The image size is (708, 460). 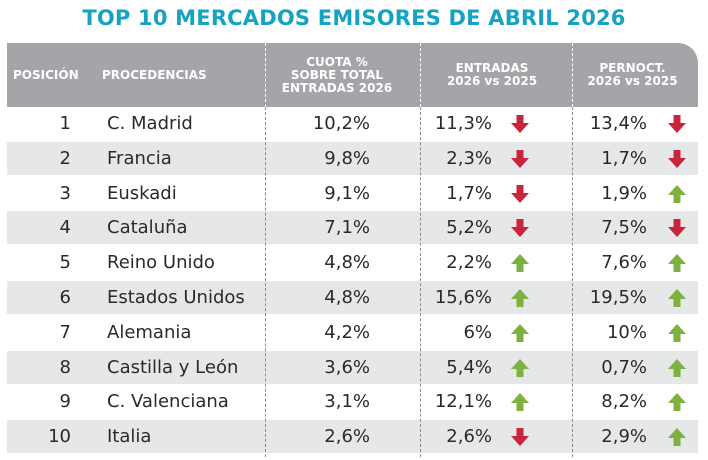 I want to click on pernoct-cell: 1,9%, so click(x=624, y=193).